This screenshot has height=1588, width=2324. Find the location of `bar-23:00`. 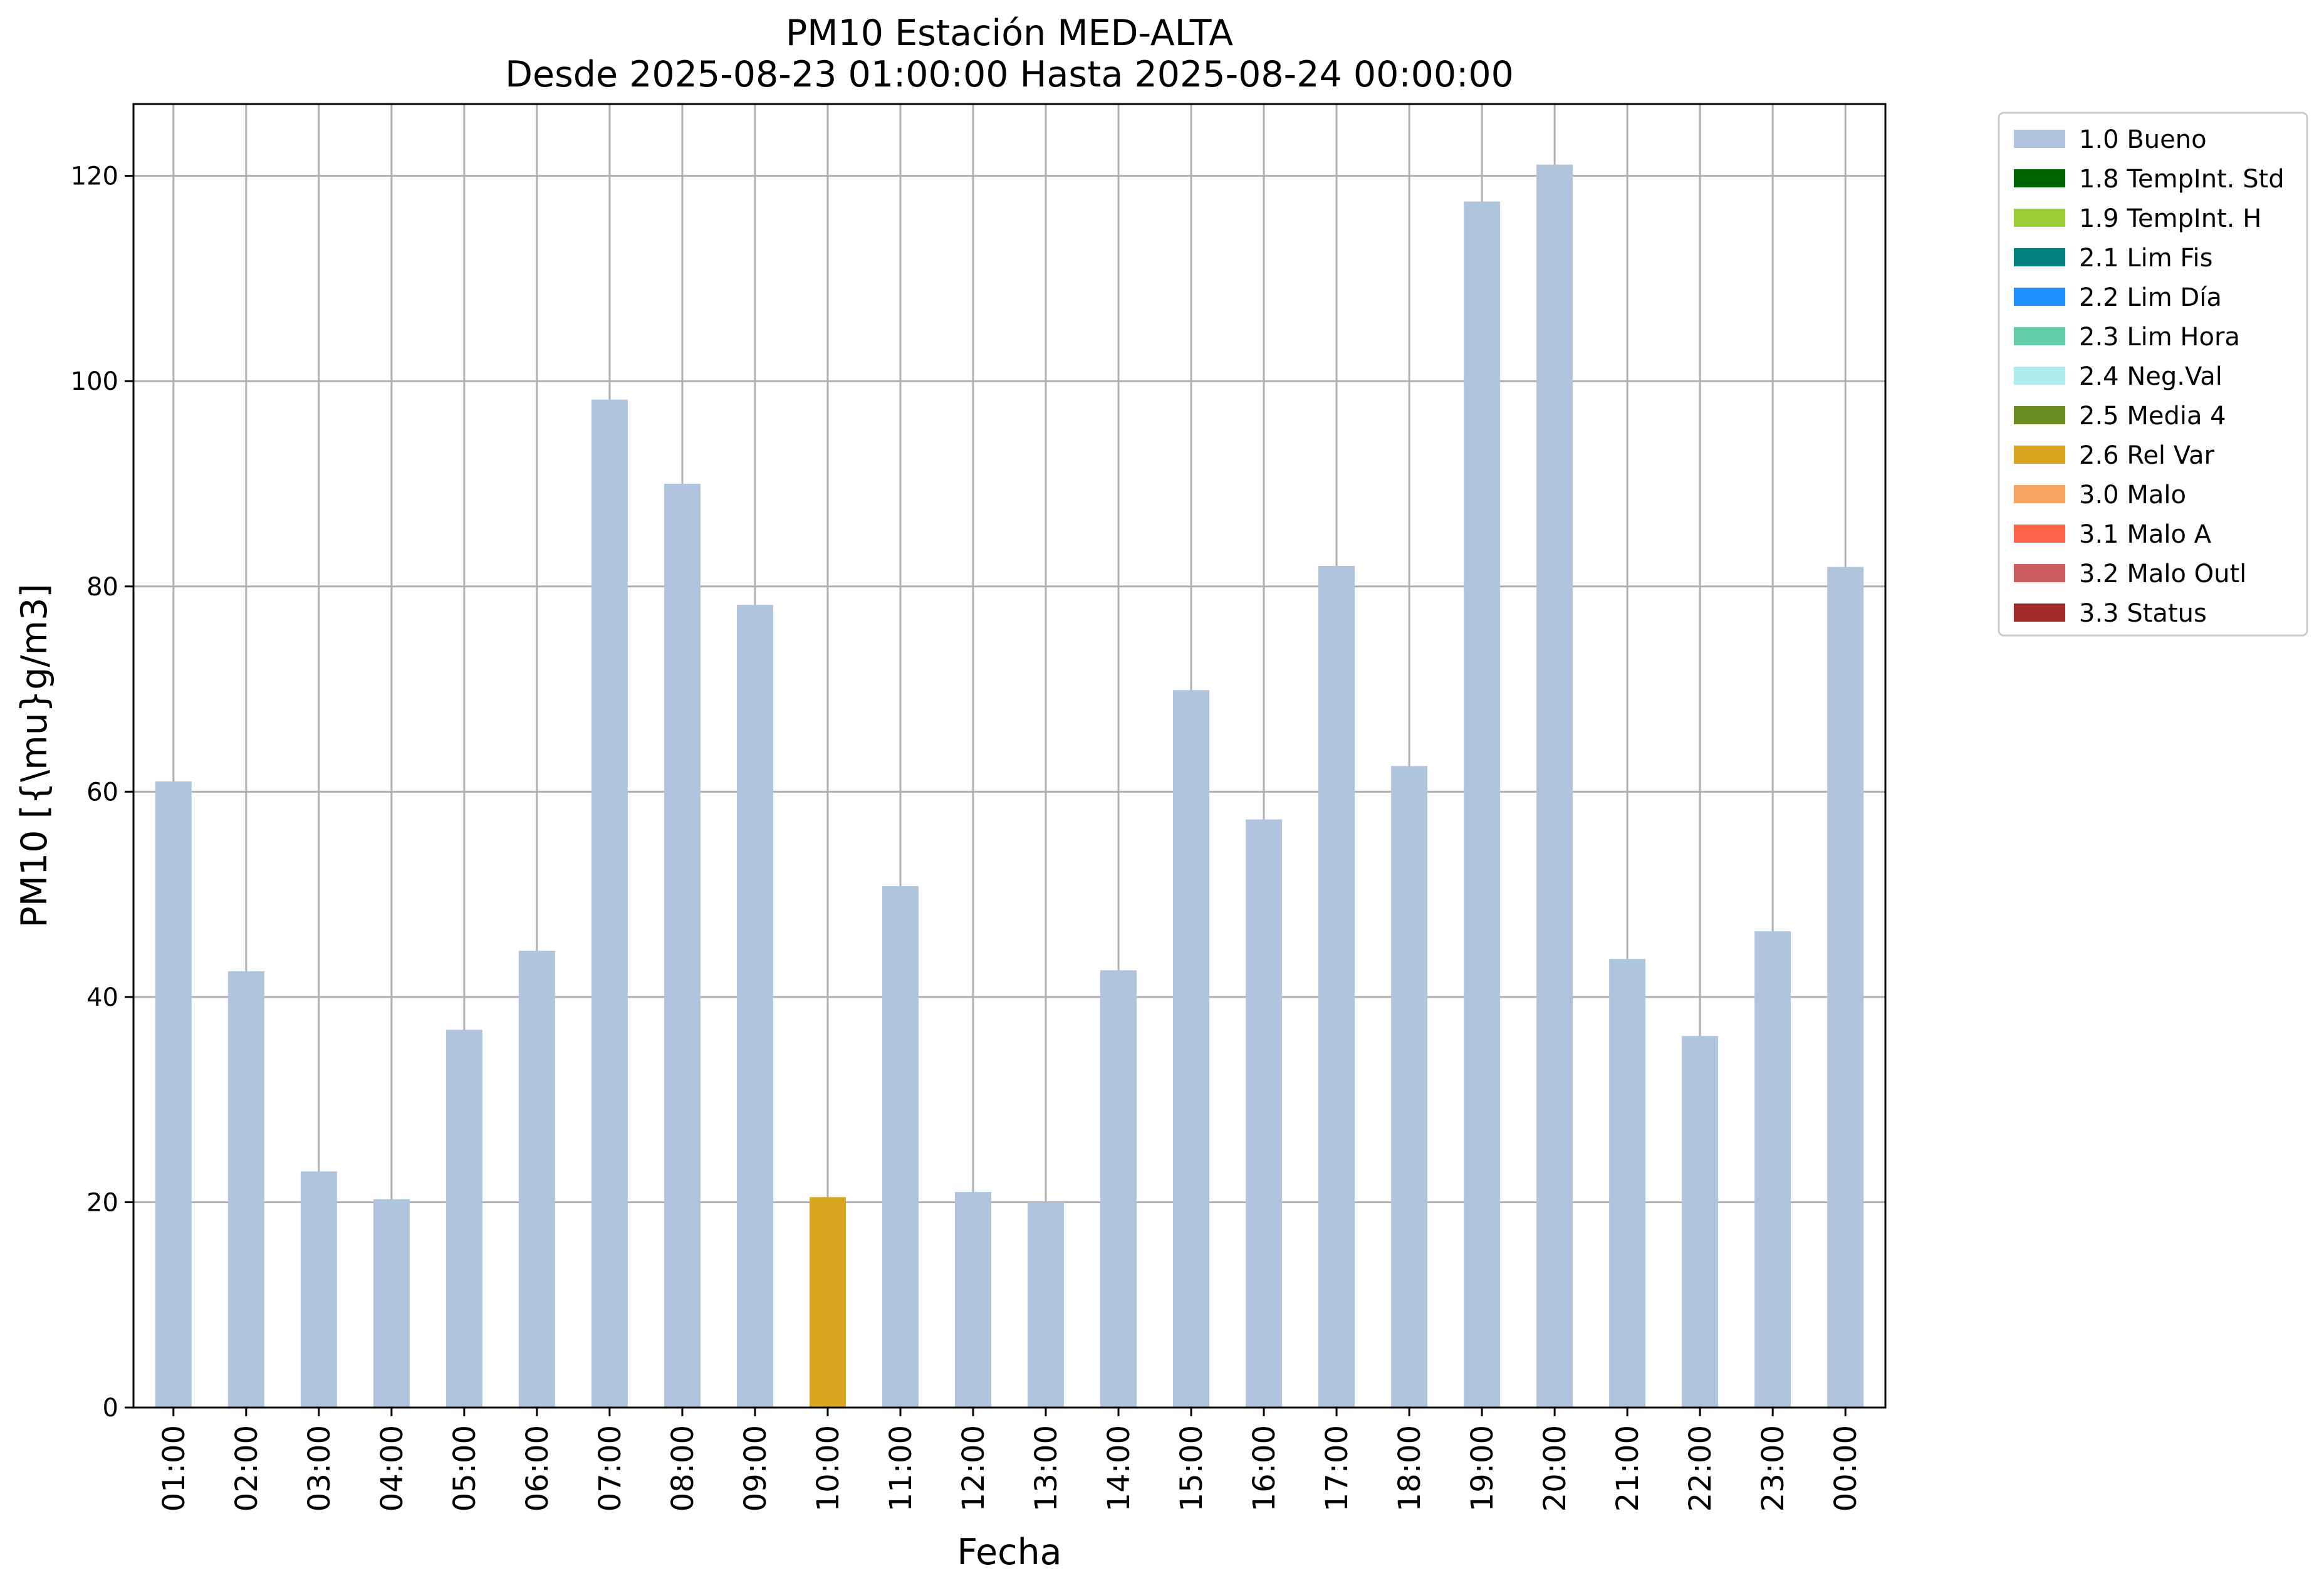

bar-23:00 is located at coordinates (1772, 1170).